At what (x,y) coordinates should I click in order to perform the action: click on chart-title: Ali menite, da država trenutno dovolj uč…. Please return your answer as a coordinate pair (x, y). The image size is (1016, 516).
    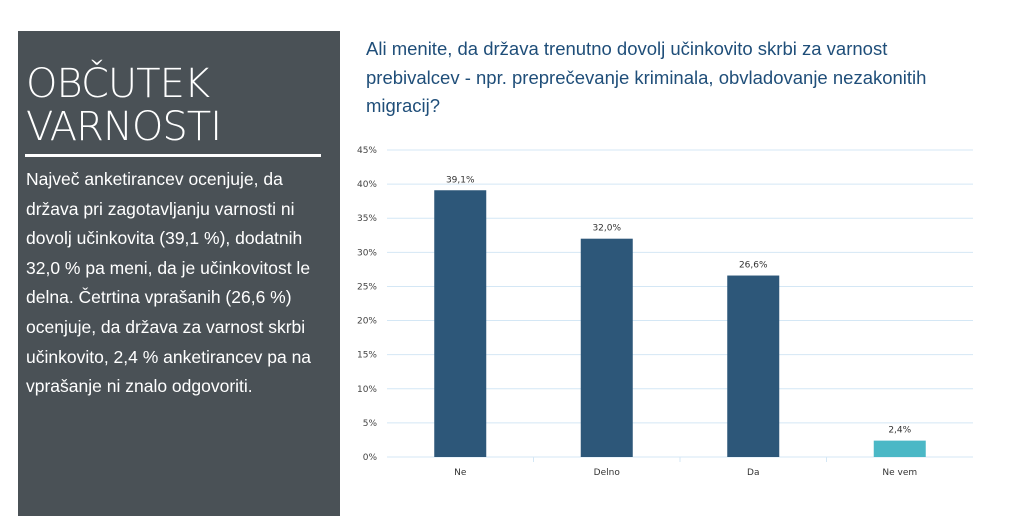
    Looking at the image, I should click on (646, 77).